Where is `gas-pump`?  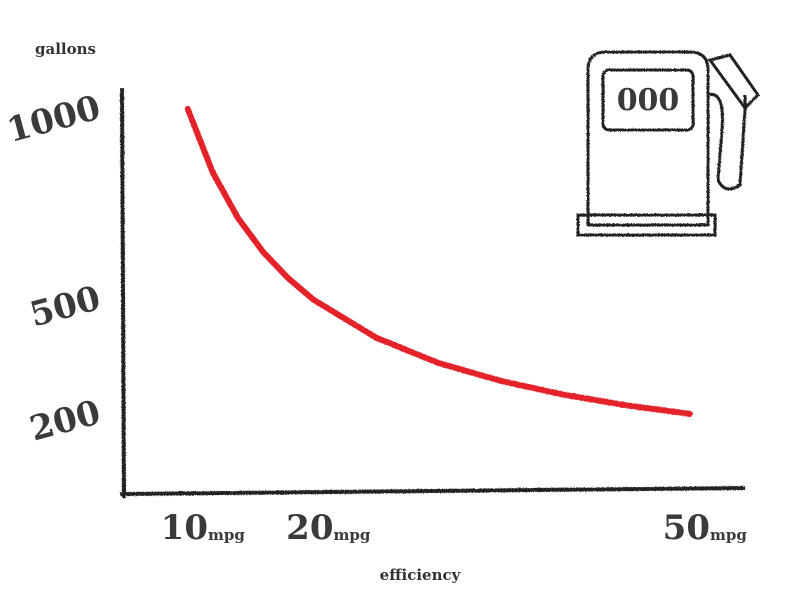 gas-pump is located at coordinates (668, 143).